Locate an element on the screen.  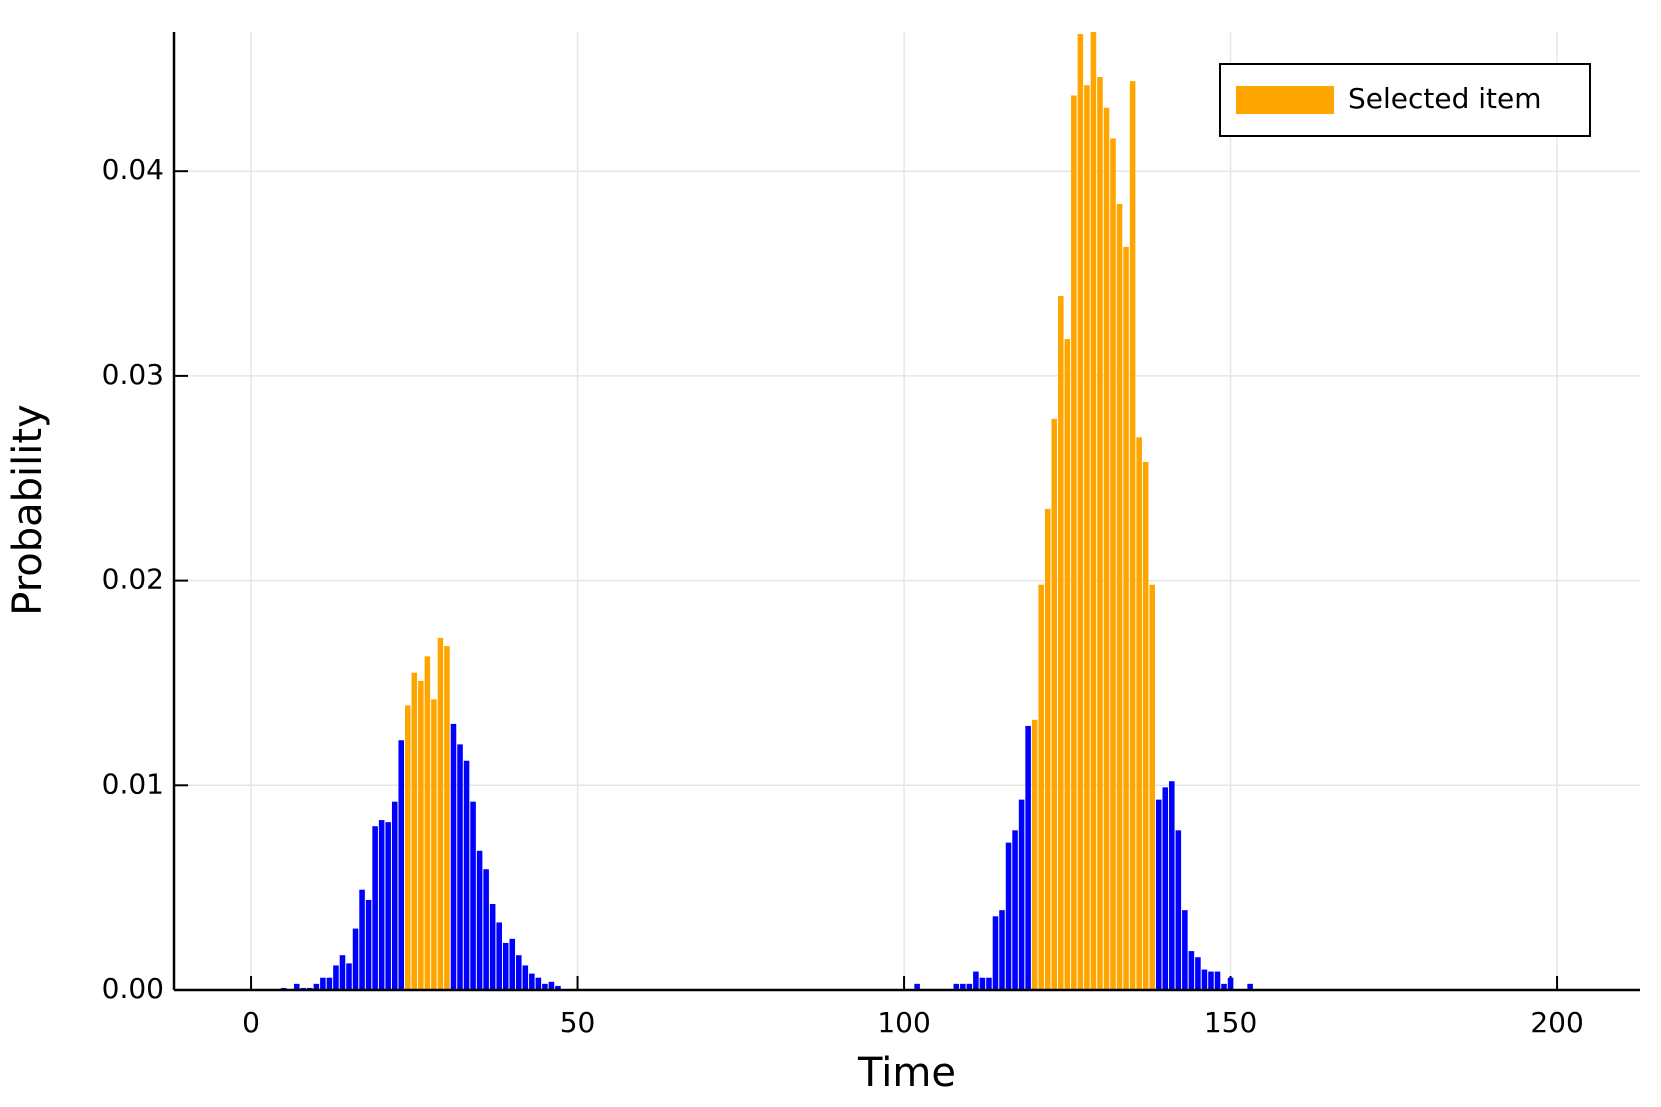
y-tick-label: 0.04 is located at coordinates (133, 169).